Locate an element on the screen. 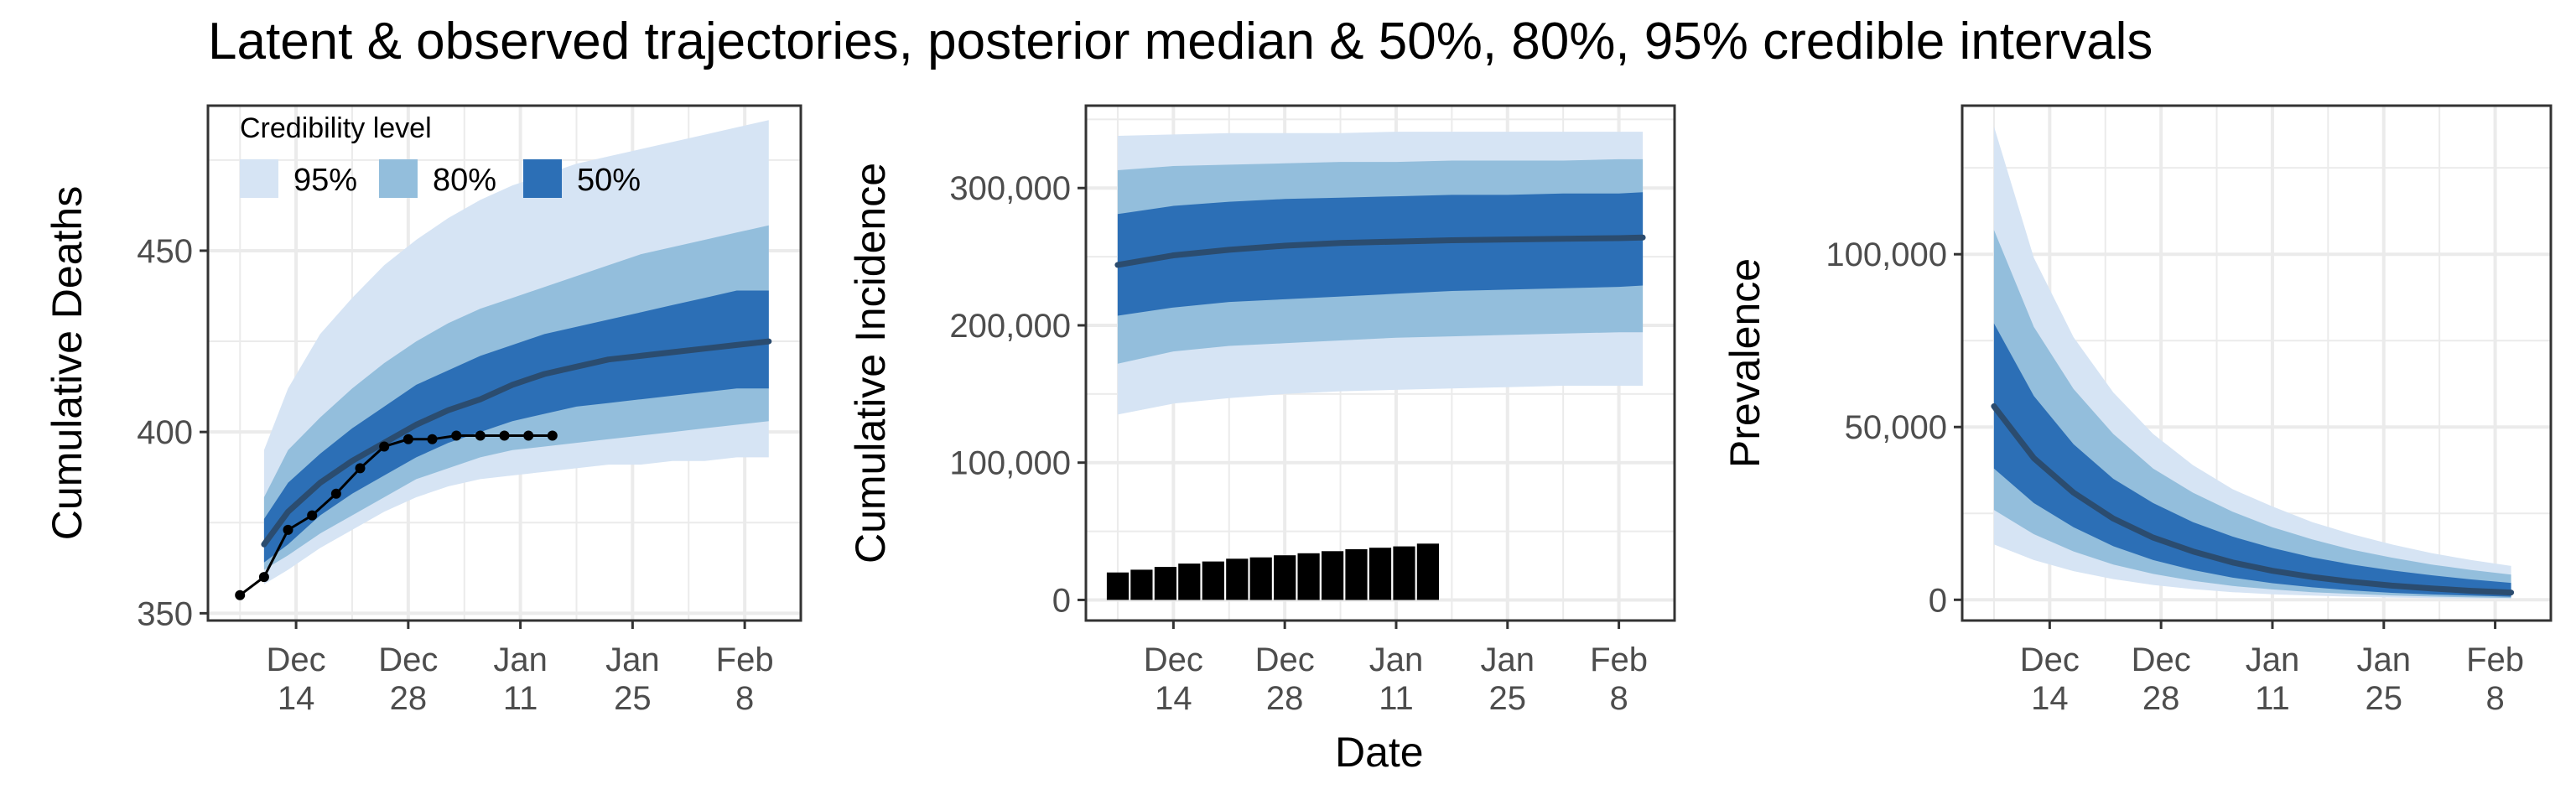  y-tick-label: 450 is located at coordinates (165, 251).